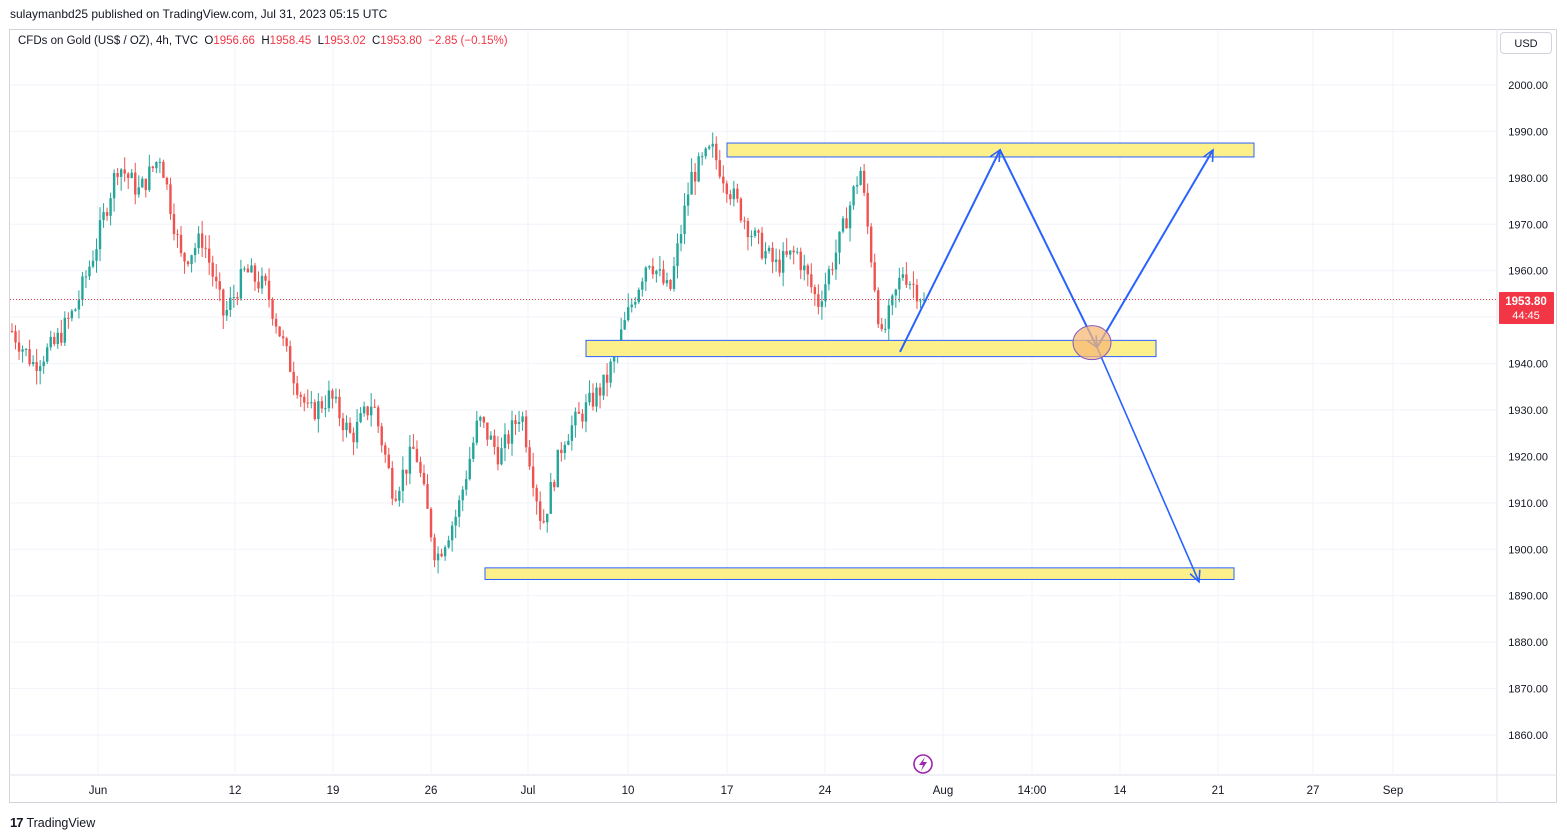 The width and height of the screenshot is (1567, 839). What do you see at coordinates (333, 791) in the screenshot?
I see `time-tick-label: 19` at bounding box center [333, 791].